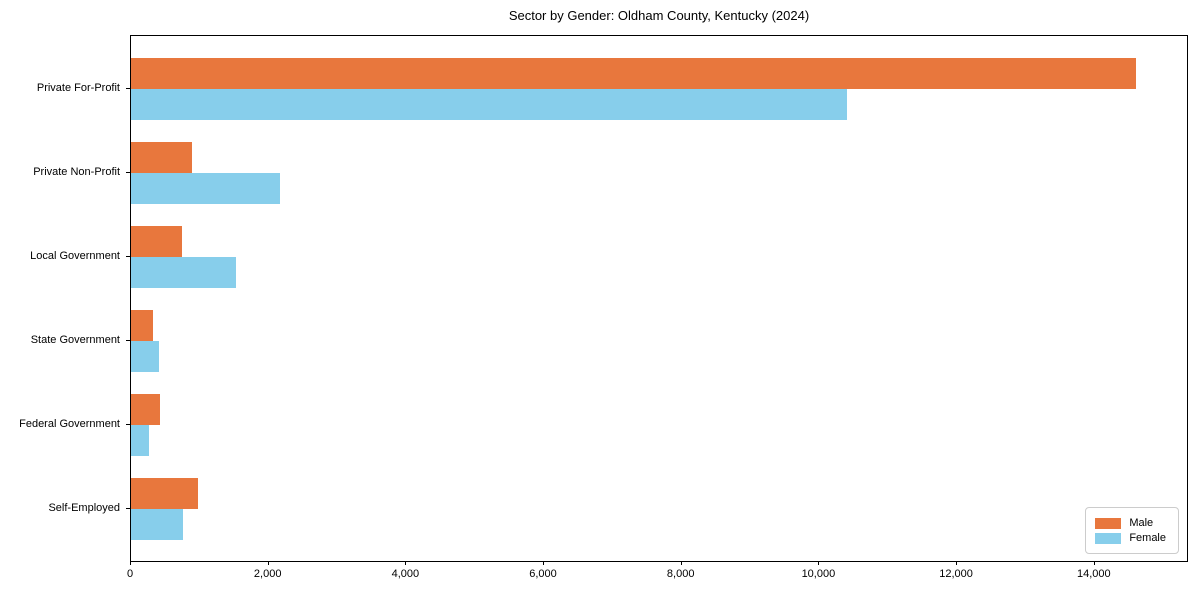 The width and height of the screenshot is (1200, 600). Describe the element at coordinates (1108, 538) in the screenshot. I see `female-swatch-icon` at that location.